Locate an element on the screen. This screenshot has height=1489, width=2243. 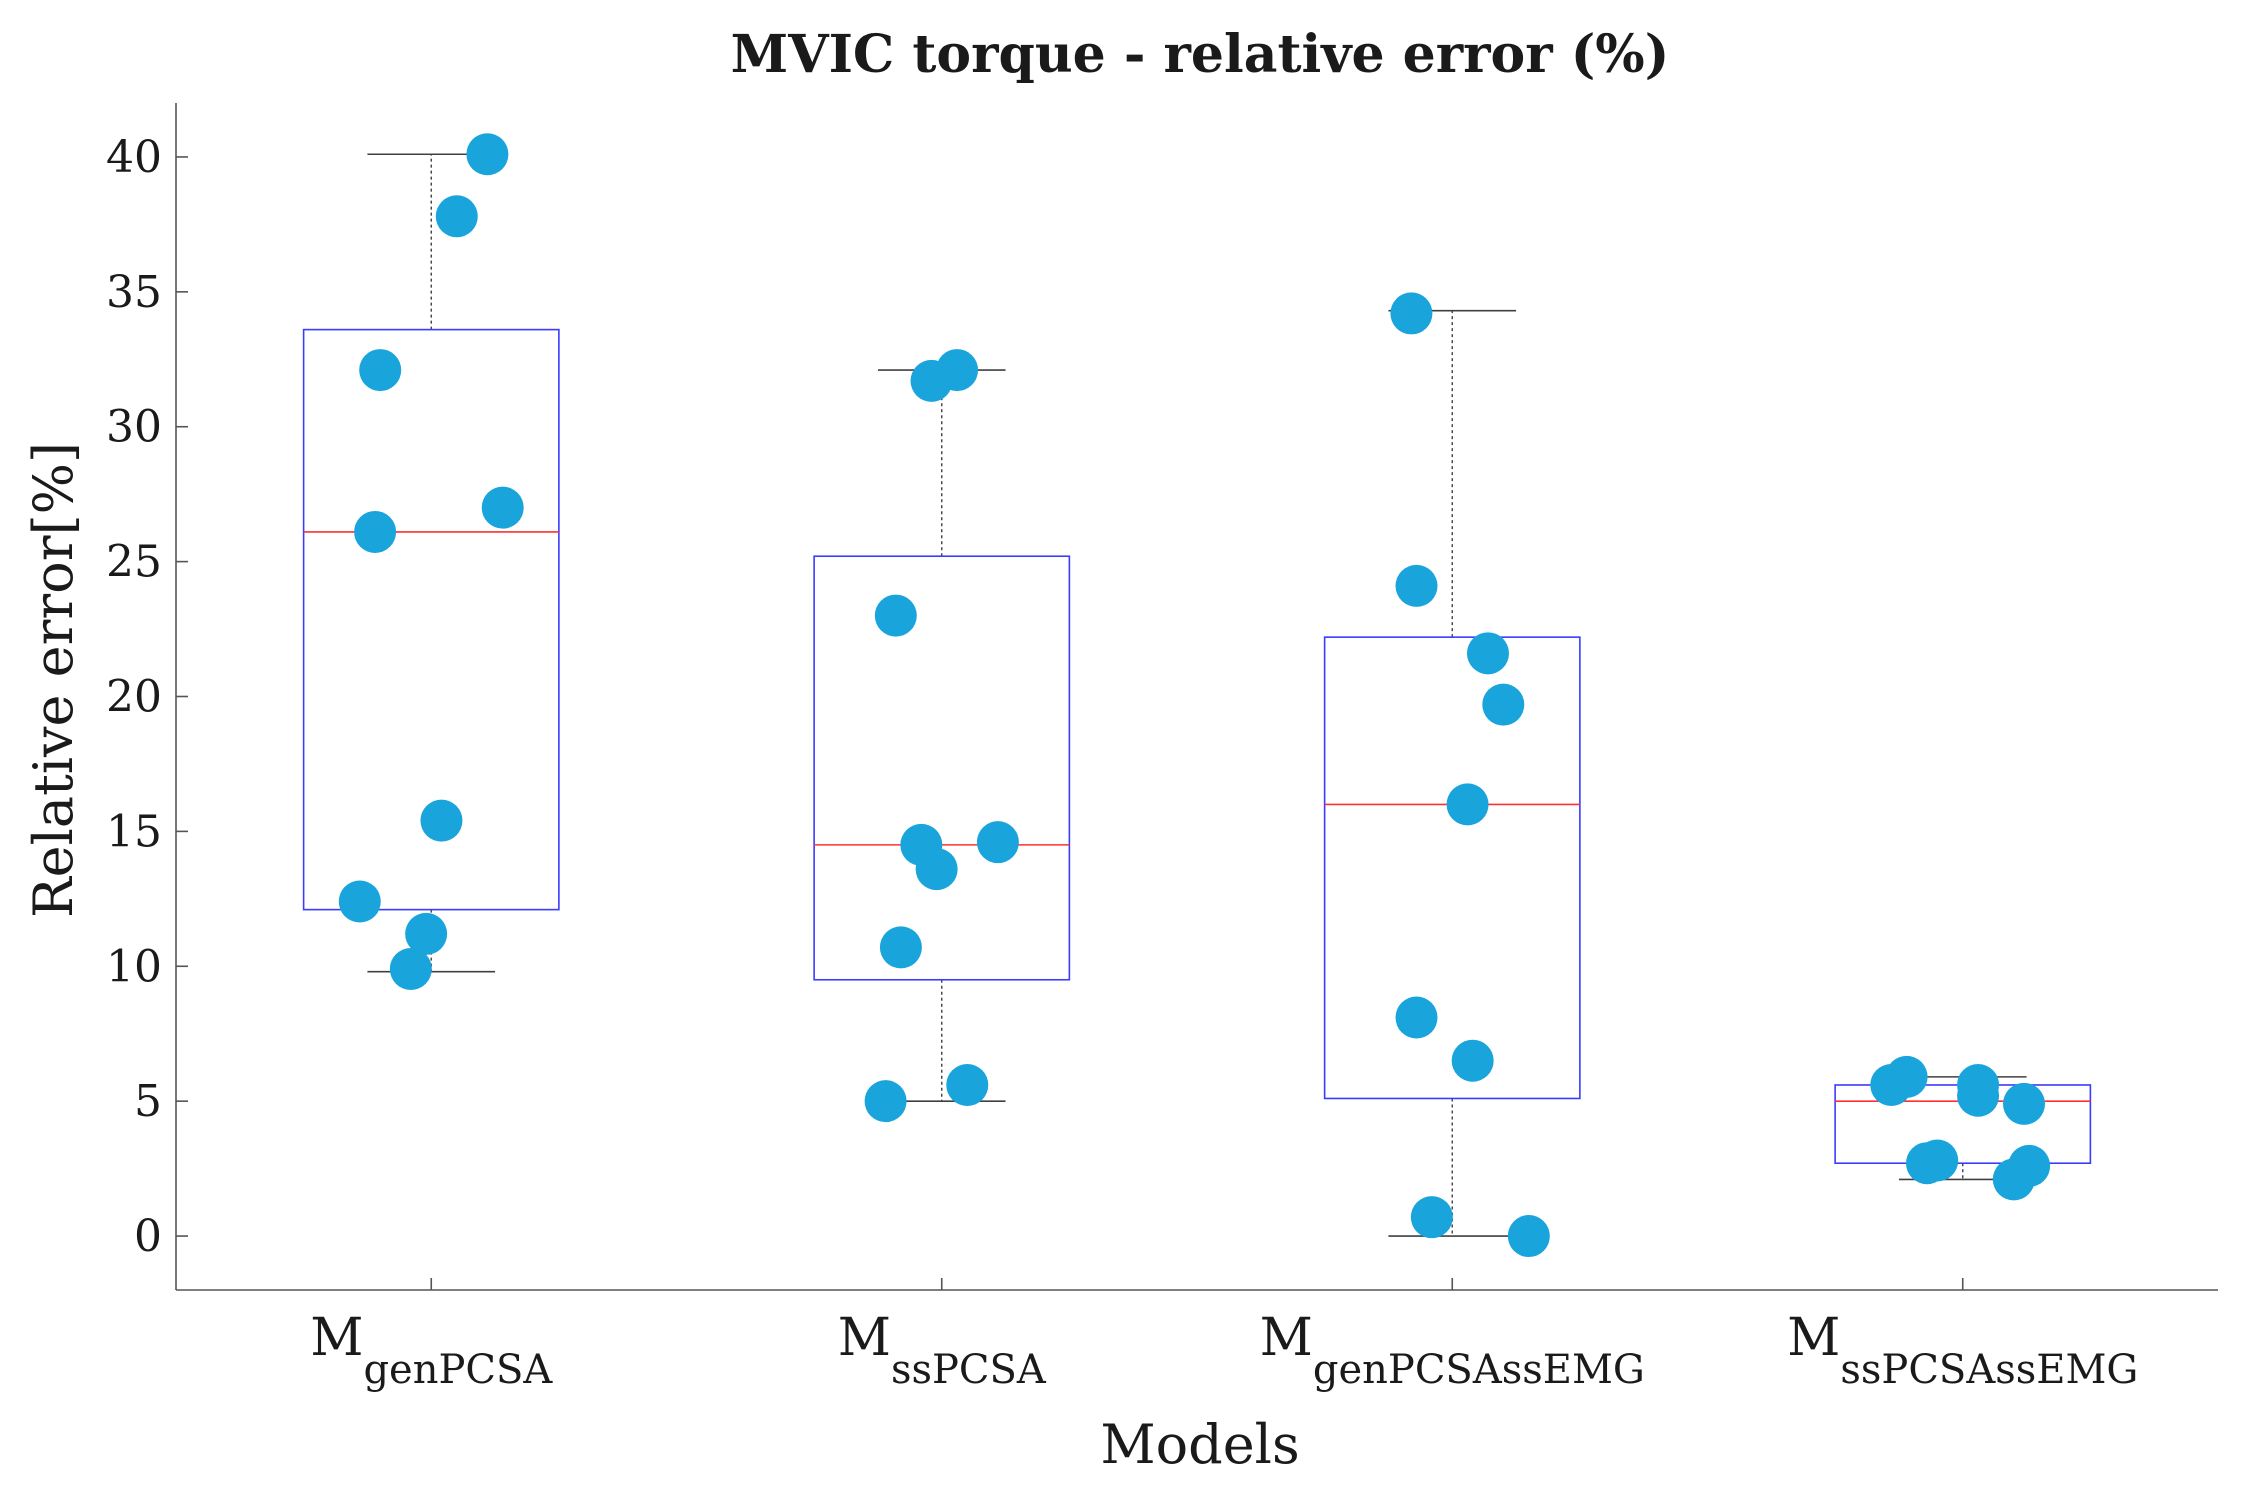
x-tick-label: MgenPCSA is located at coordinates (431, 1350).